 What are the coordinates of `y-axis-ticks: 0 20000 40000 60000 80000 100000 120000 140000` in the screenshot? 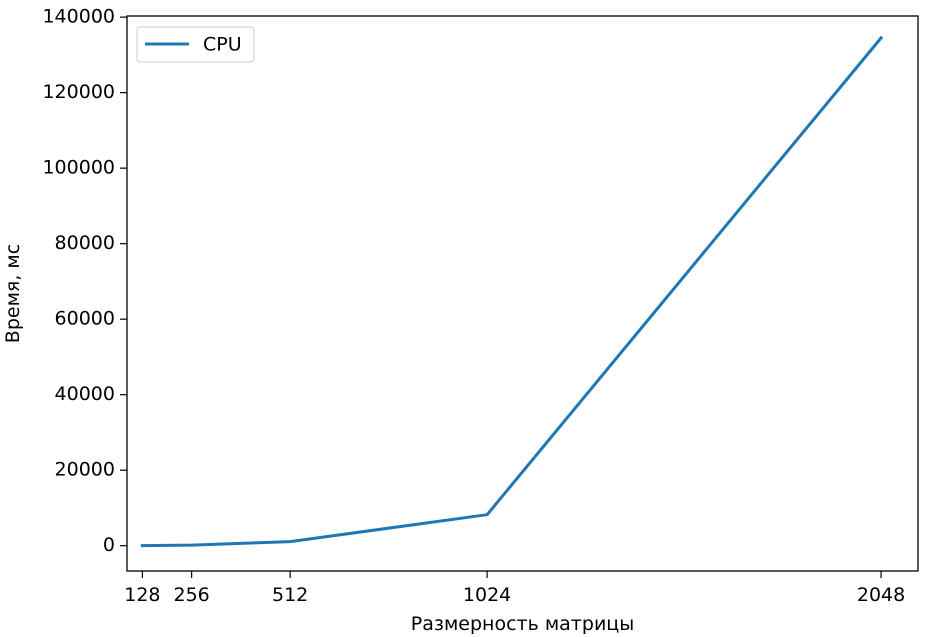 It's located at (84, 281).